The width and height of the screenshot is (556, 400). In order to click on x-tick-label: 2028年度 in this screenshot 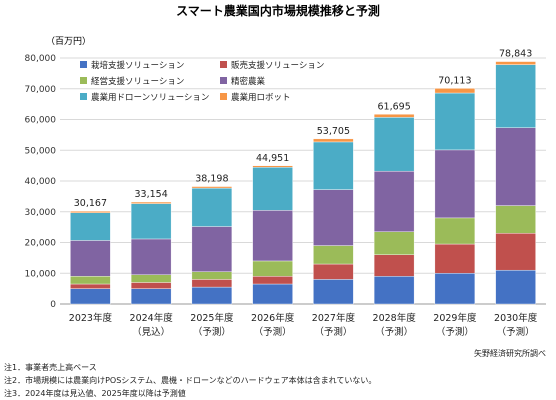, I will do `click(395, 318)`.